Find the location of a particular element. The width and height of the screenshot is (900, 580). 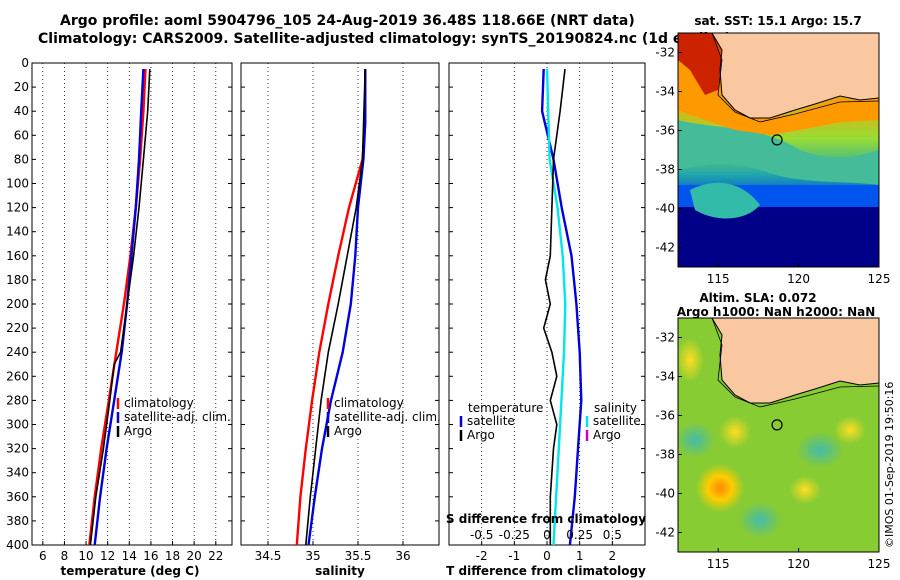

sst-map-frame is located at coordinates (778, 150).